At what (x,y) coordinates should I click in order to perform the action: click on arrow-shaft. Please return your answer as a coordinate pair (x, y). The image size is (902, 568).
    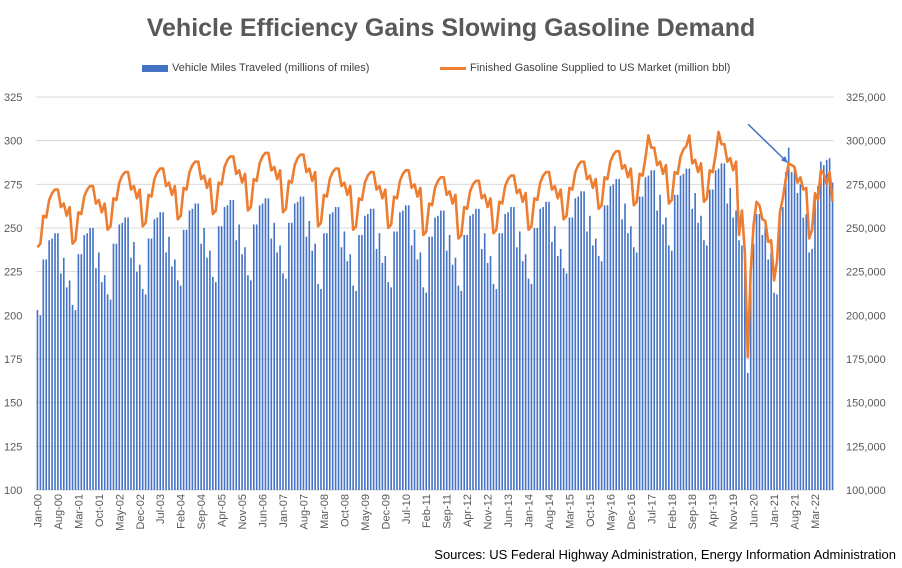
    Looking at the image, I should click on (768, 143).